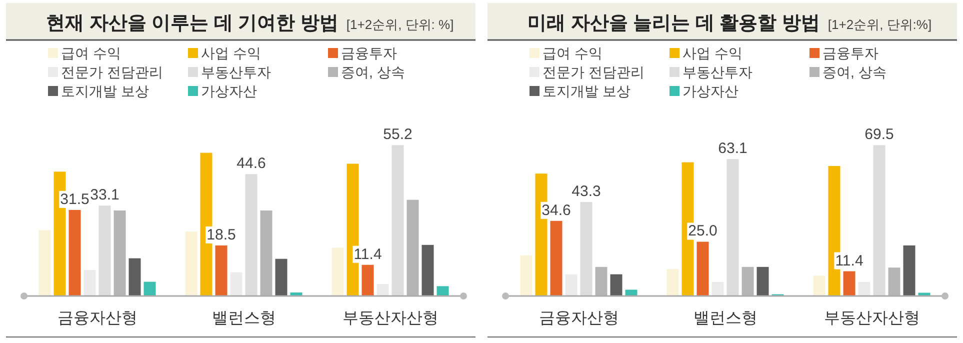  What do you see at coordinates (105, 195) in the screenshot?
I see `data-label: 33.1` at bounding box center [105, 195].